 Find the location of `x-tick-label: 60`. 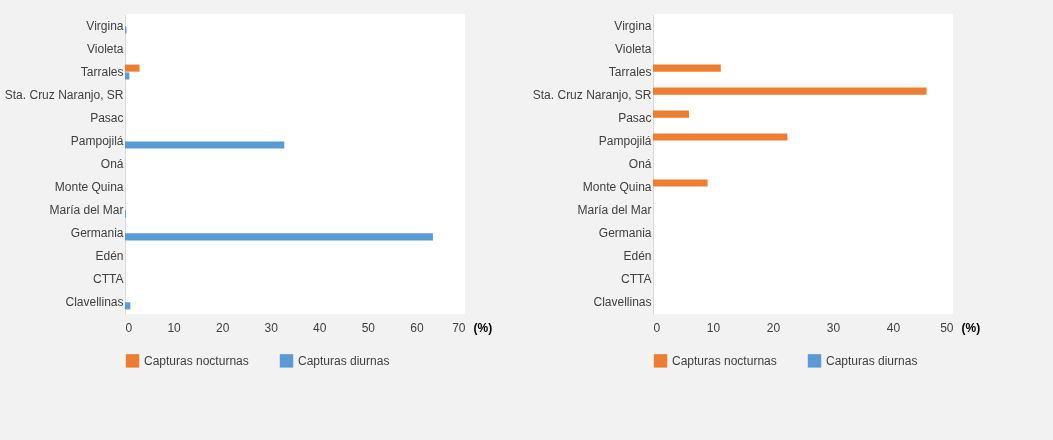

x-tick-label: 60 is located at coordinates (417, 327).